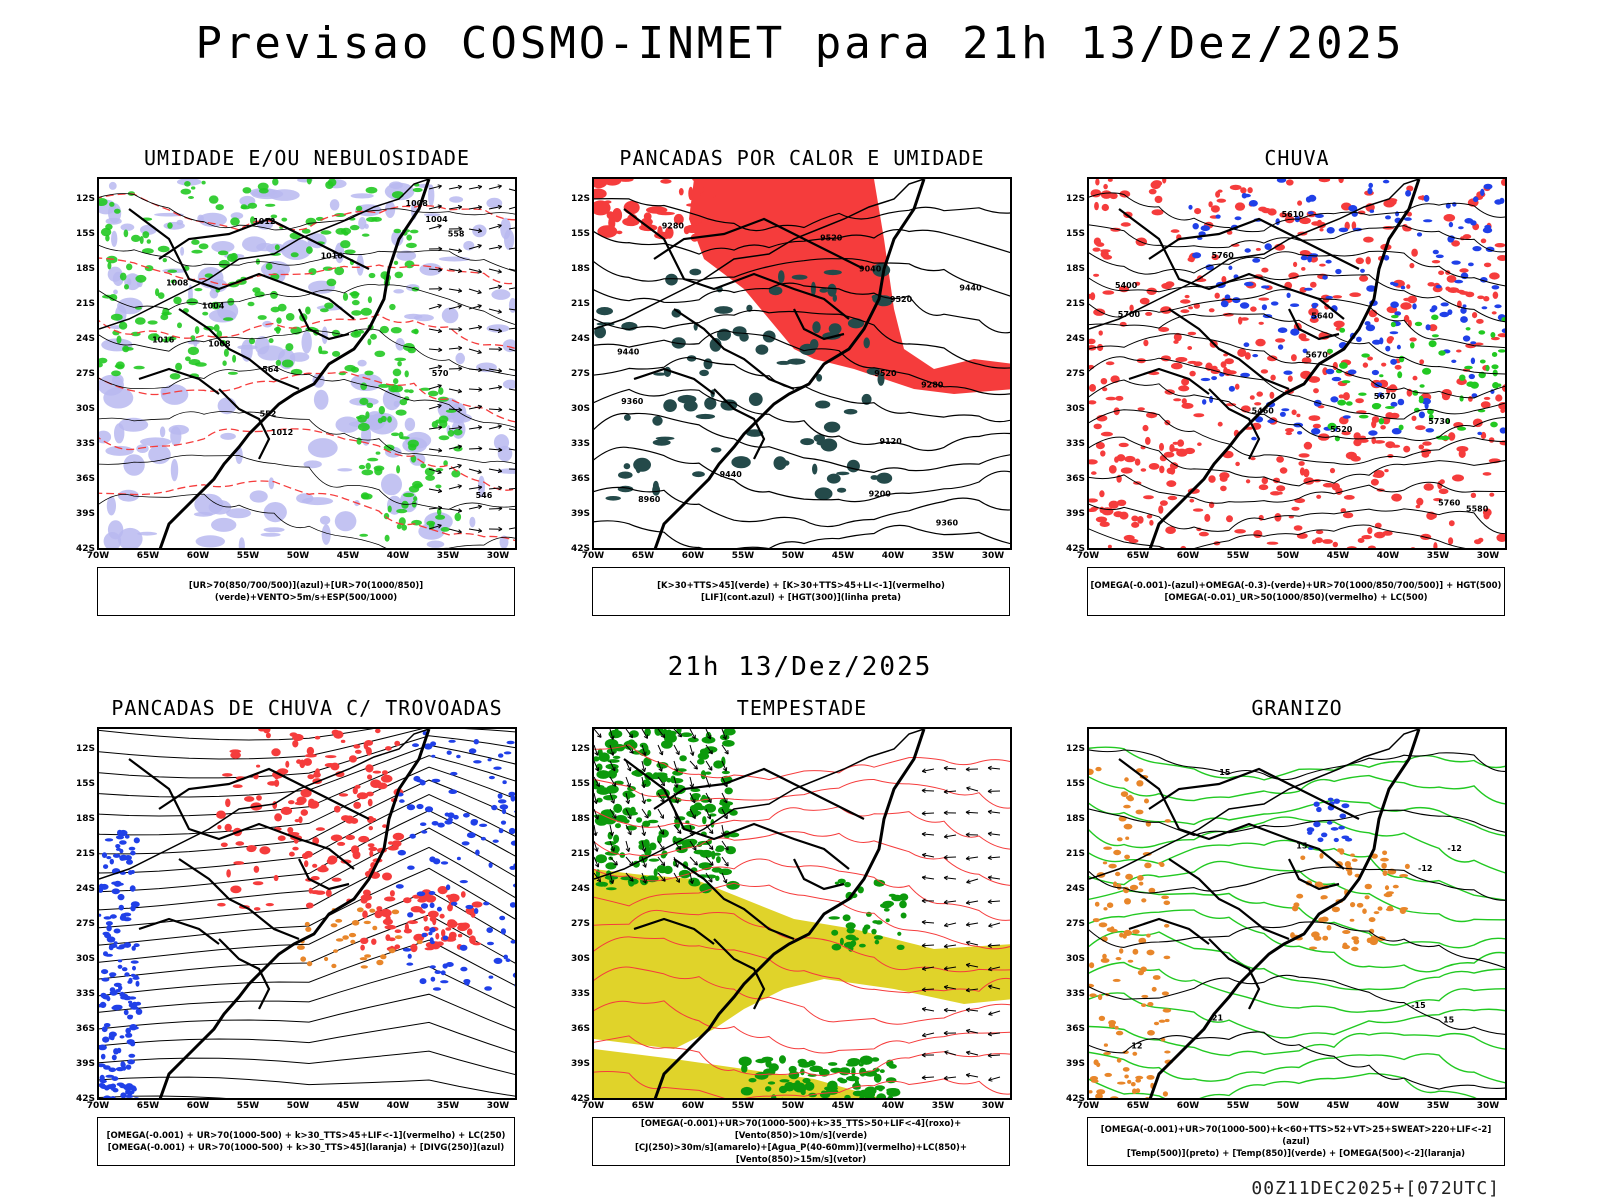  I want to click on contour-label: 1016, so click(163, 340).